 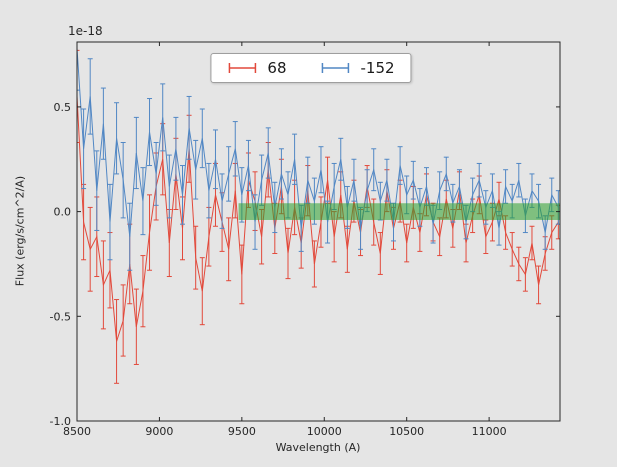 What do you see at coordinates (277, 68) in the screenshot?
I see `legend-label: 68` at bounding box center [277, 68].